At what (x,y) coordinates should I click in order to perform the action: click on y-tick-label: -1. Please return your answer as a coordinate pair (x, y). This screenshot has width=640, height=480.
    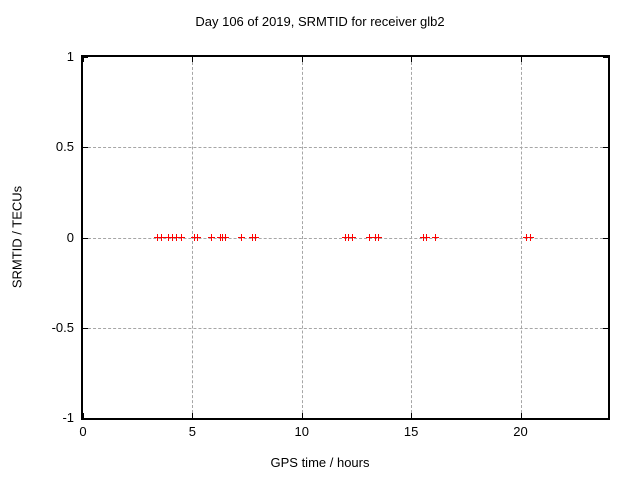
    Looking at the image, I should click on (68, 417).